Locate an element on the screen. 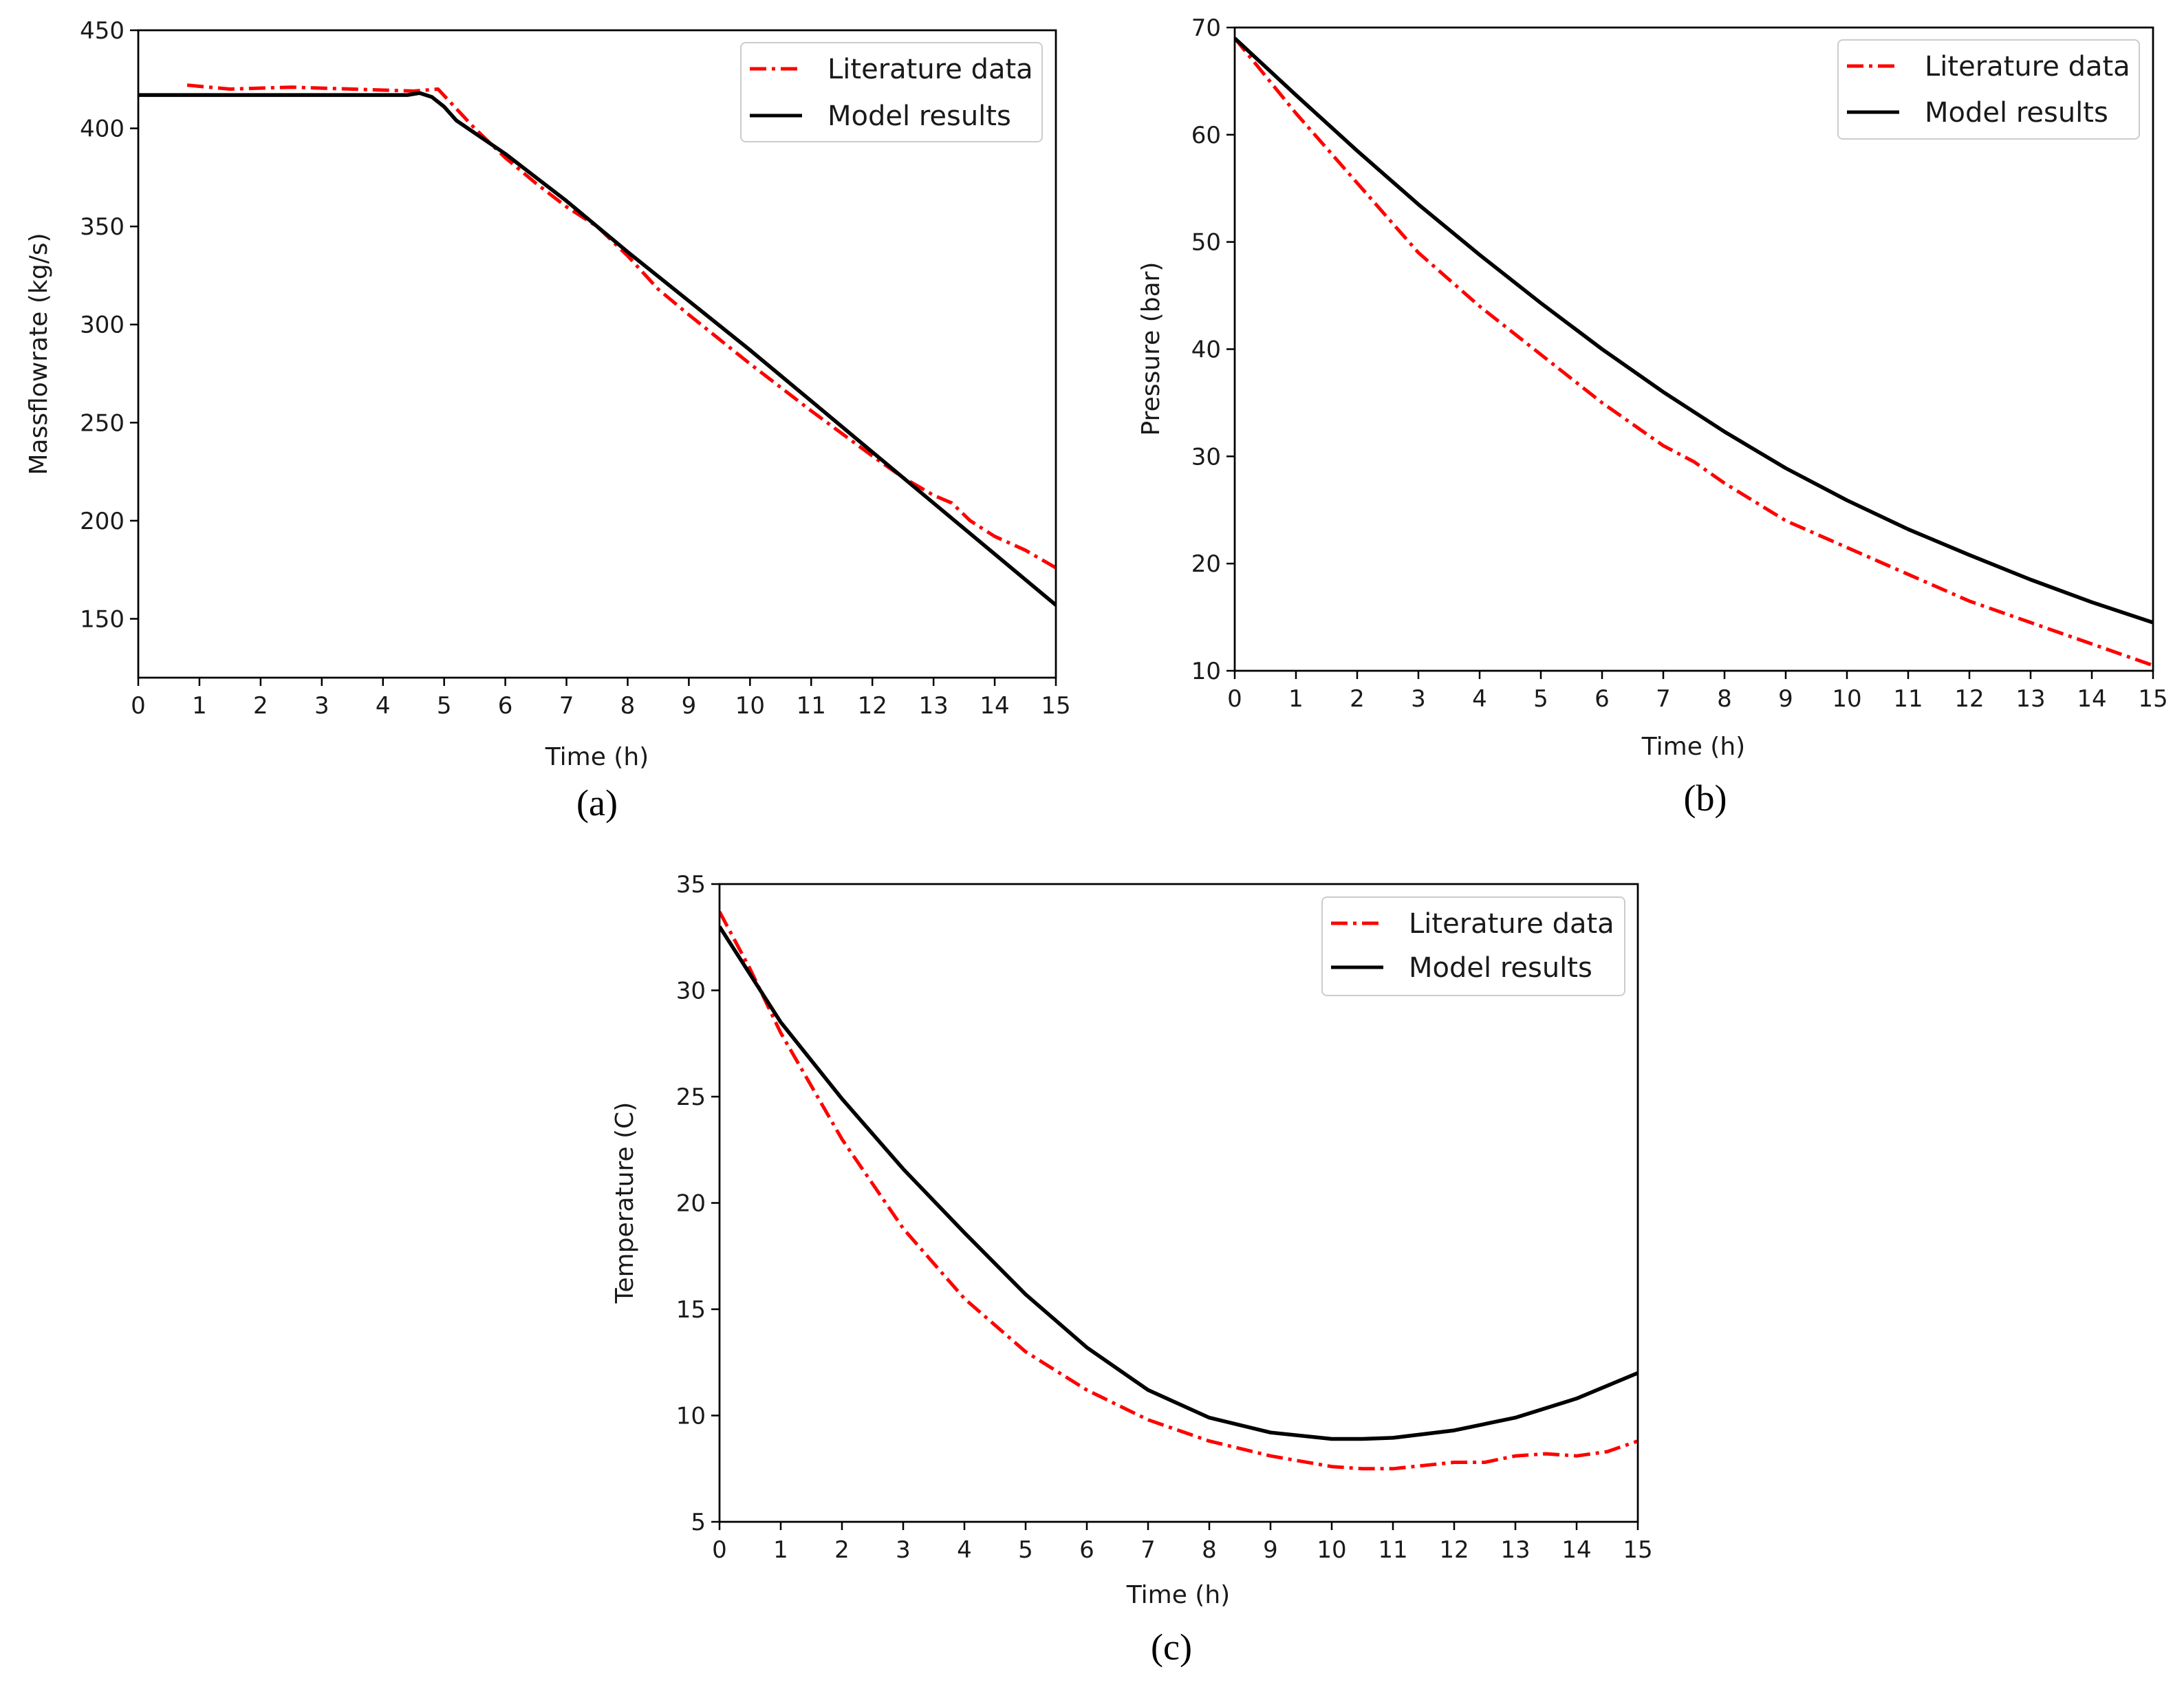 The image size is (2184, 1689). y-tick-label-b-50: 50 is located at coordinates (1206, 243).